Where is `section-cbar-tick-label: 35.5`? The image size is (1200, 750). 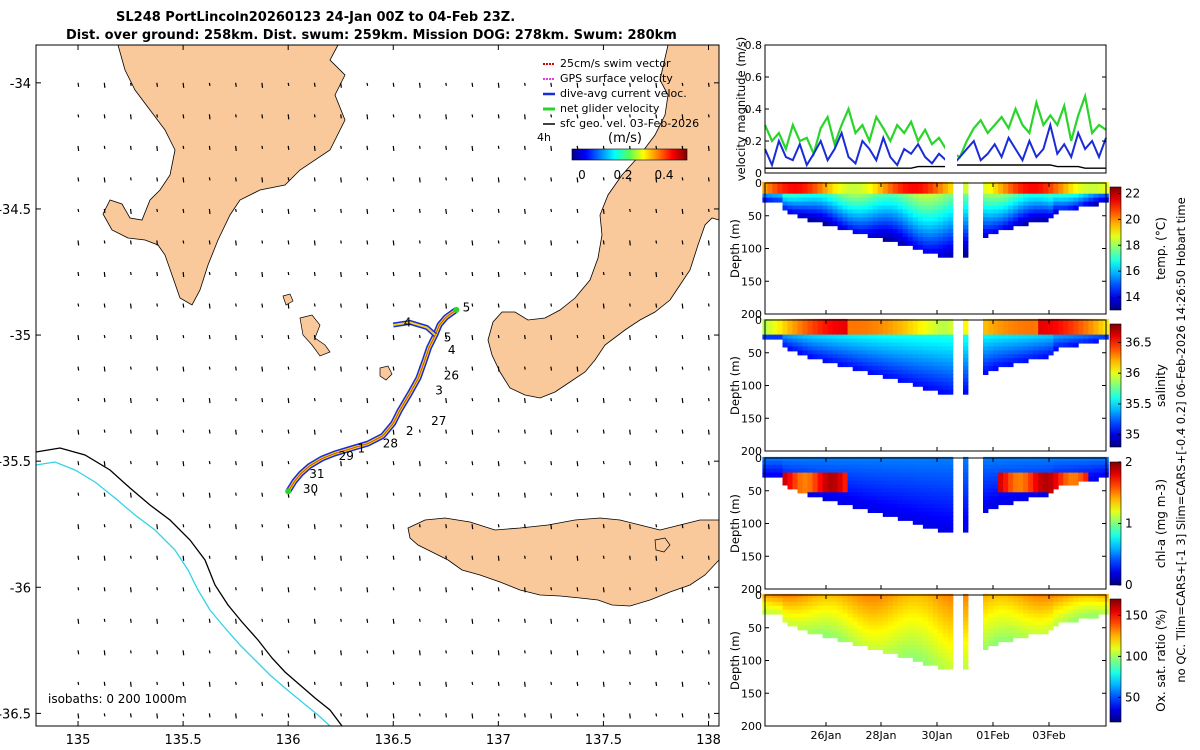
section-cbar-tick-label: 35.5 is located at coordinates (1138, 404).